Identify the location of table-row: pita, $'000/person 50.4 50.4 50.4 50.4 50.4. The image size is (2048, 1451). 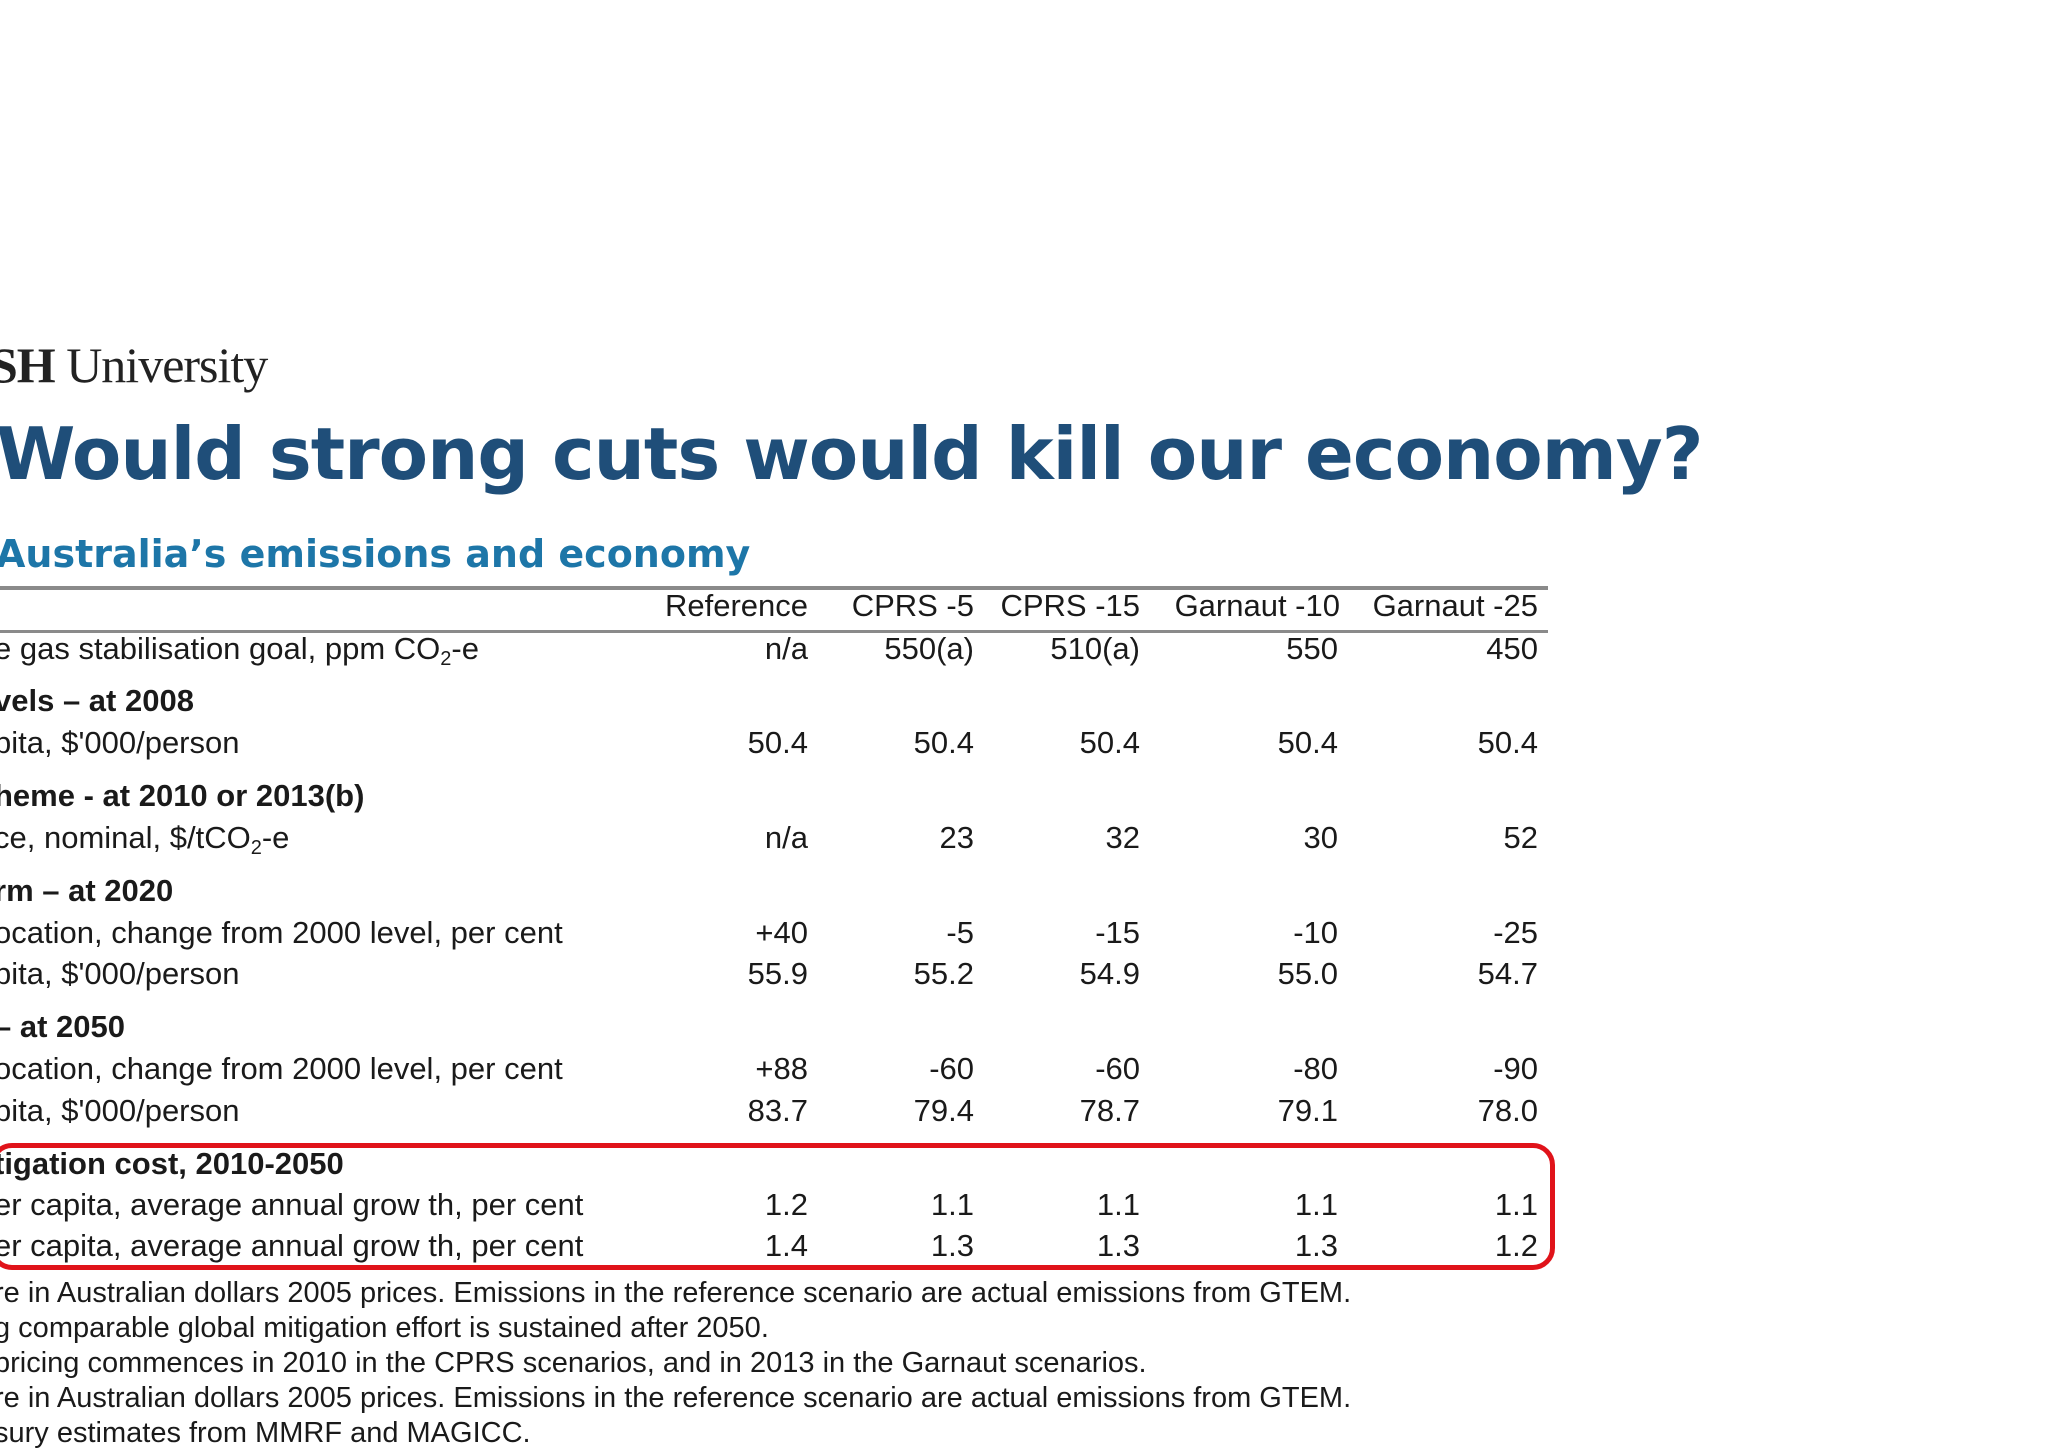
(780, 745).